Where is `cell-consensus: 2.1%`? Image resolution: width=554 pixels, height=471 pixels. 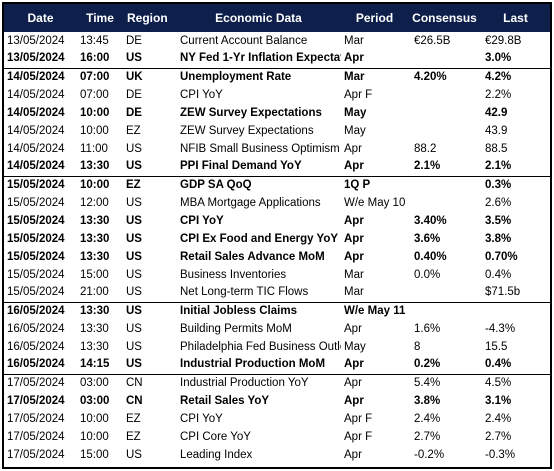
cell-consensus: 2.1% is located at coordinates (427, 166).